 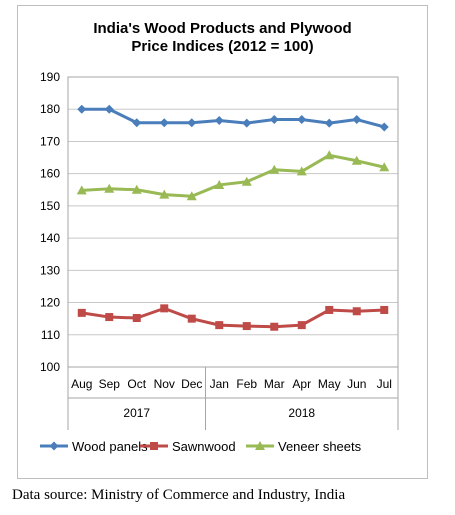 I want to click on legend-swatch-marker-veneer-sheets, so click(x=260, y=445).